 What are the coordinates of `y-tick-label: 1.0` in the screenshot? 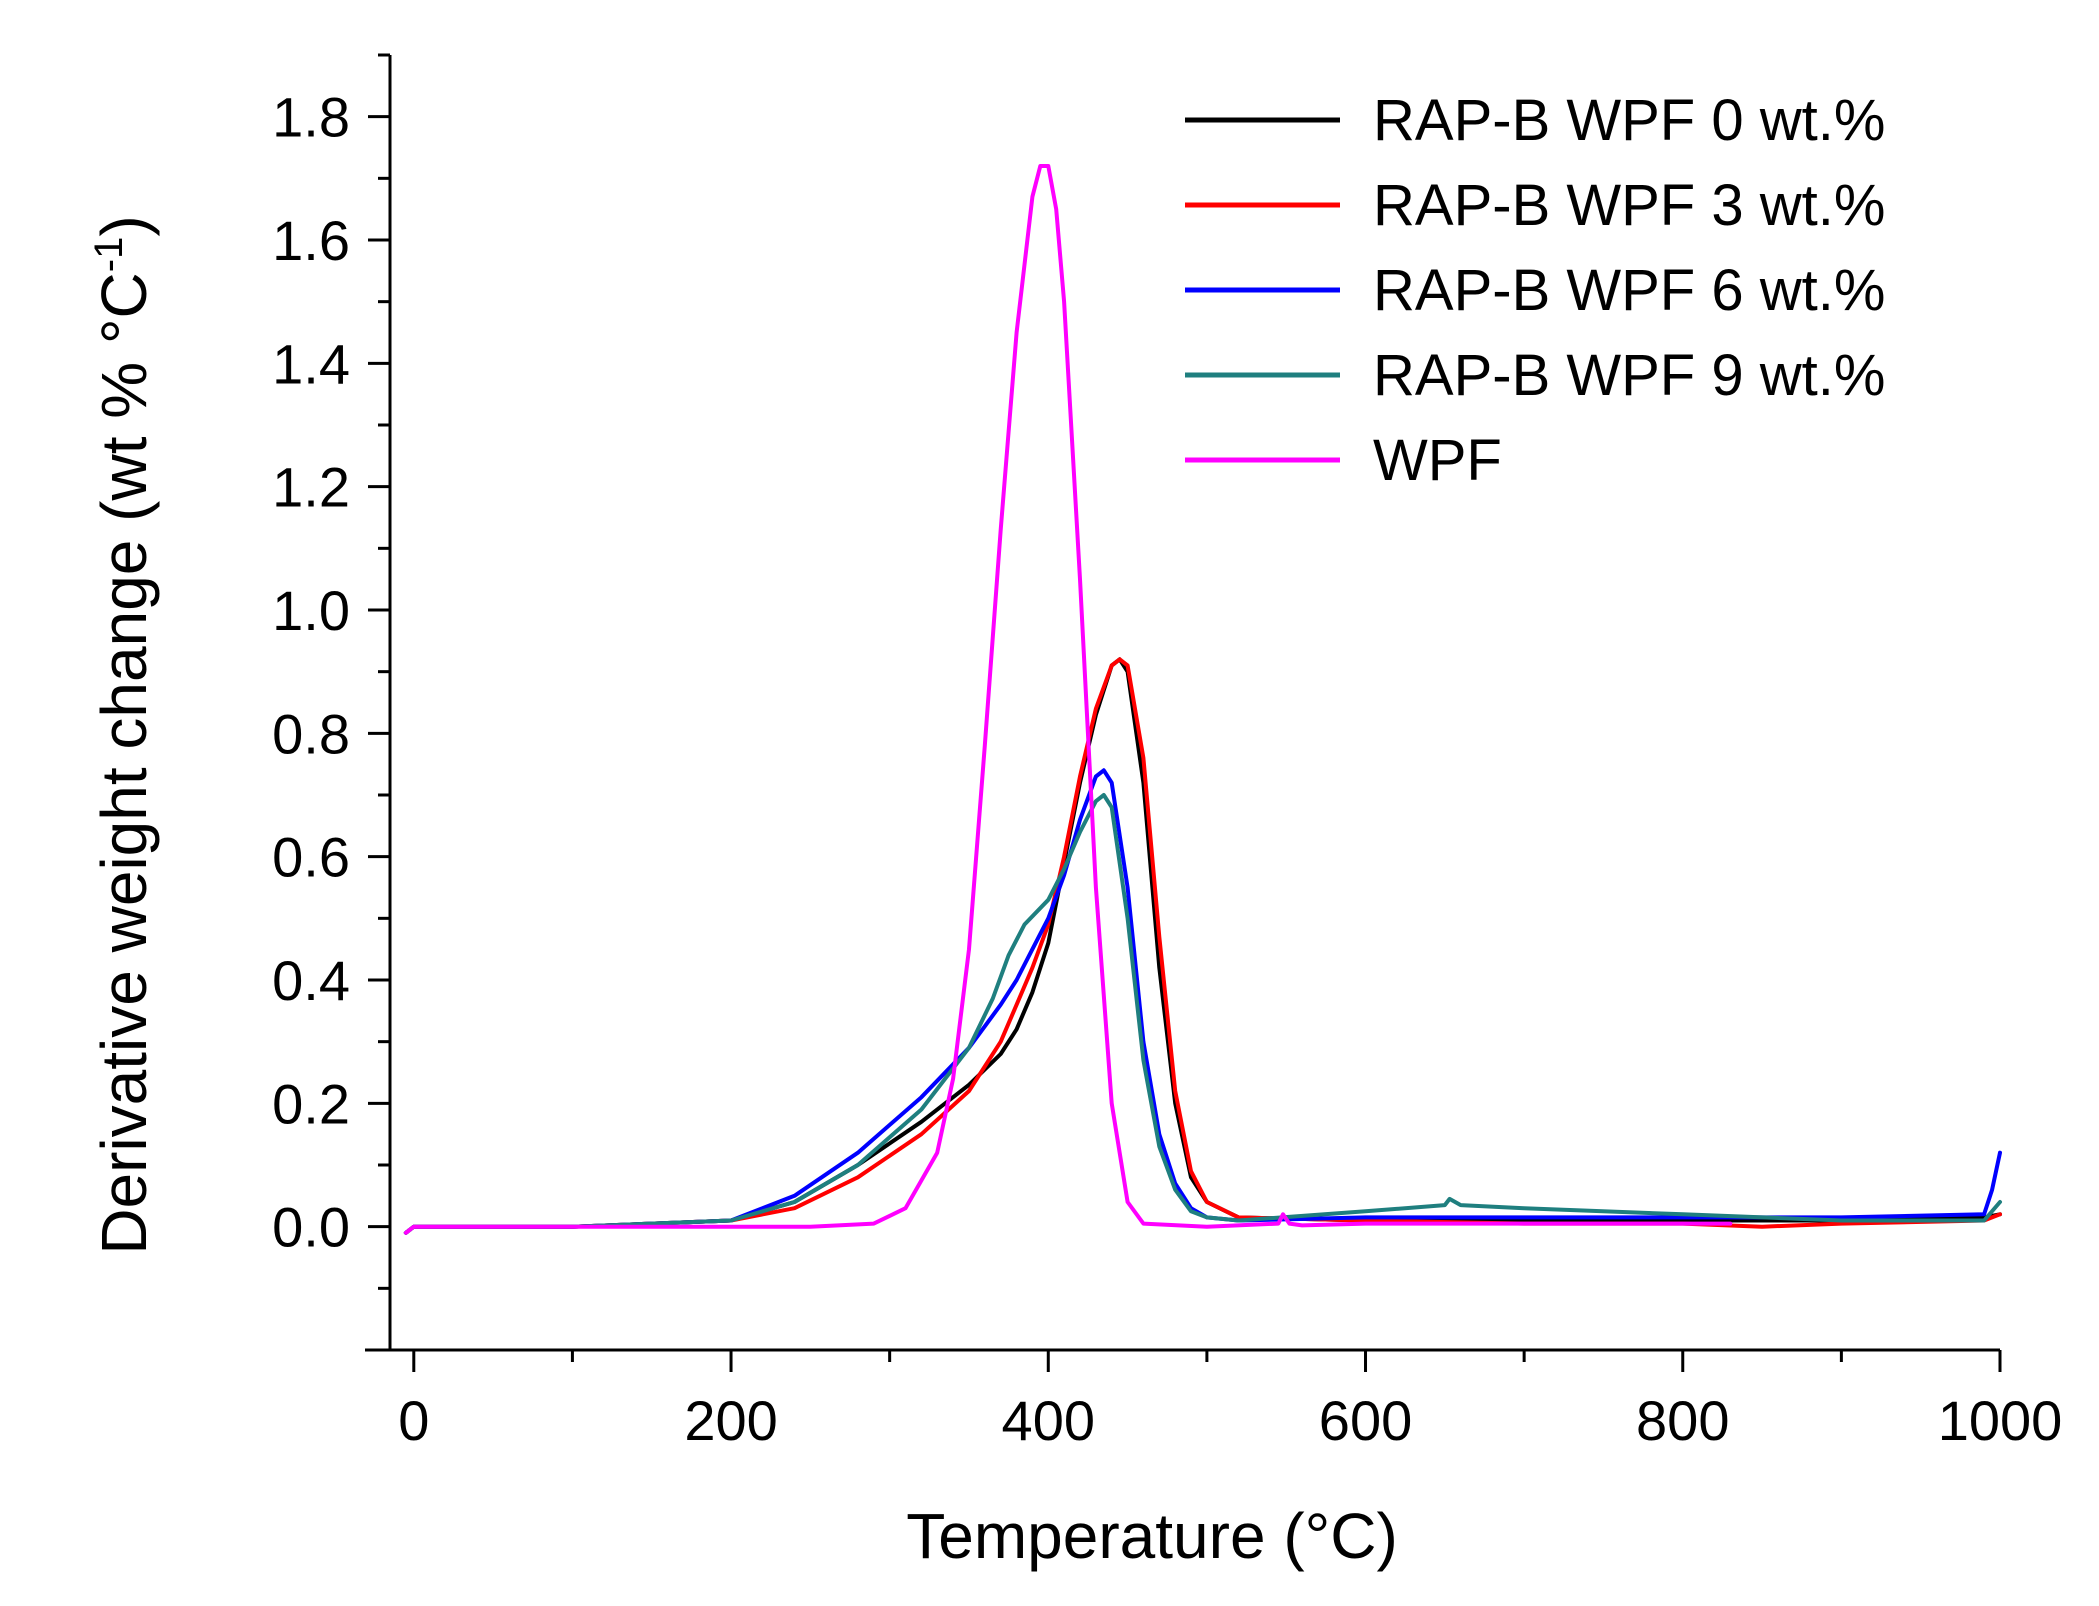 It's located at (311, 610).